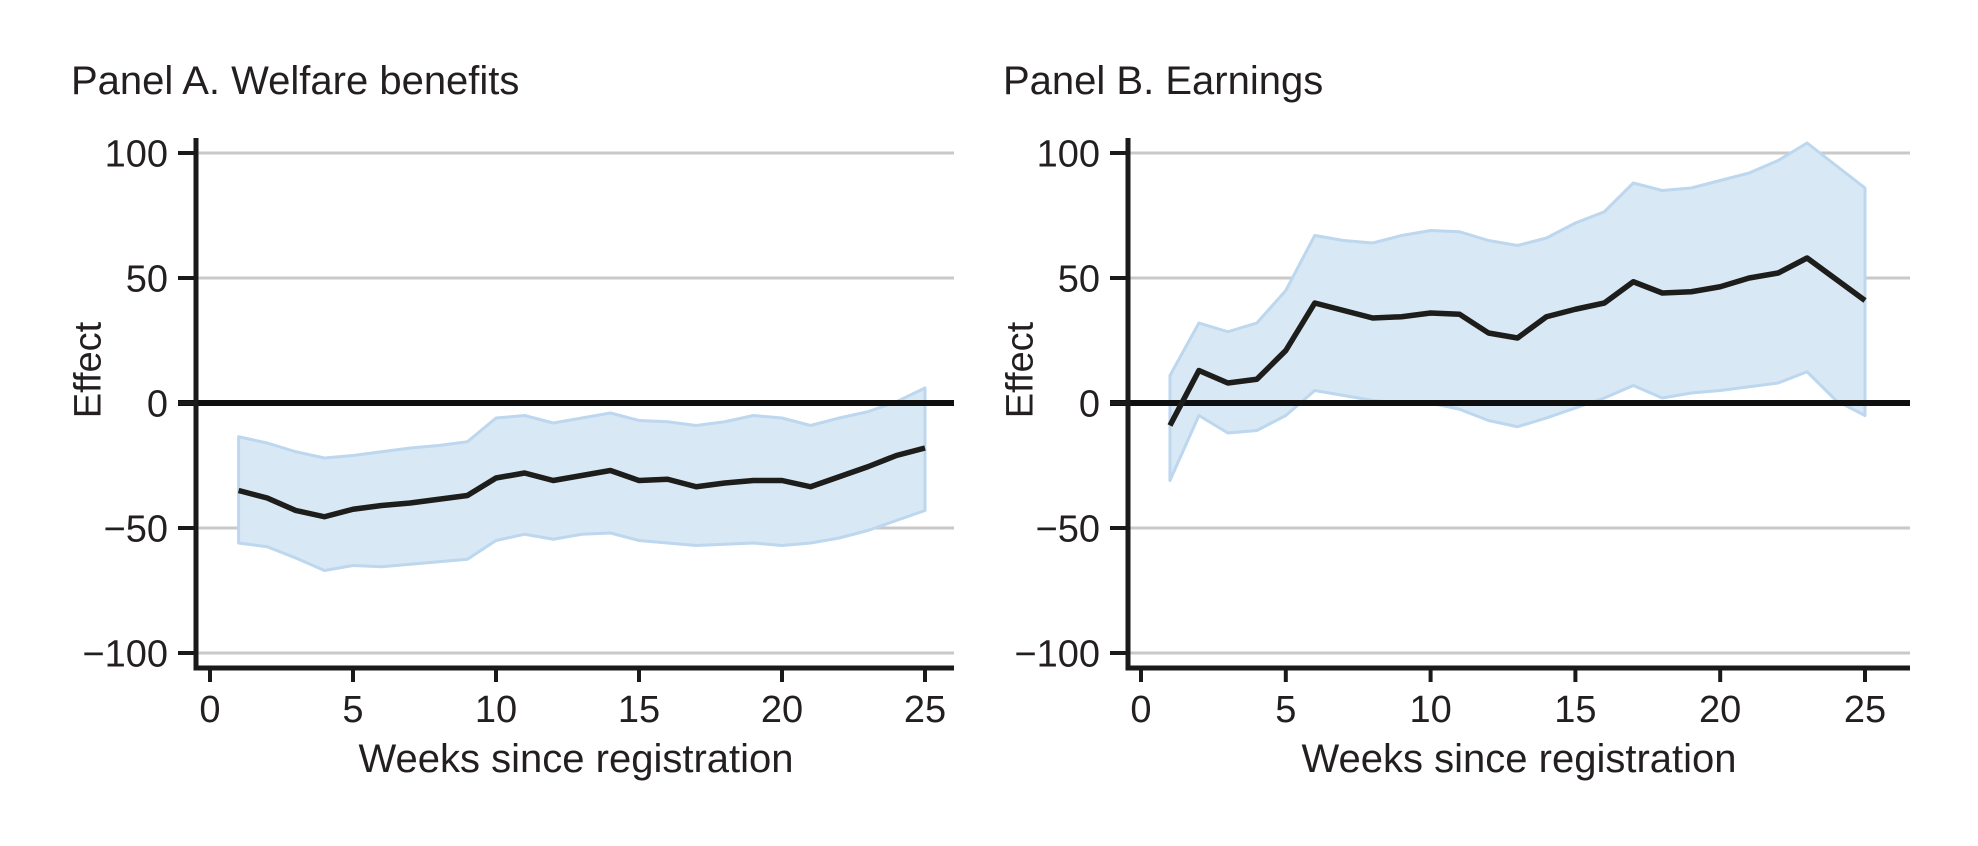  Describe the element at coordinates (1575, 710) in the screenshot. I see `x-tick-label-15-panel-b: 15` at that location.